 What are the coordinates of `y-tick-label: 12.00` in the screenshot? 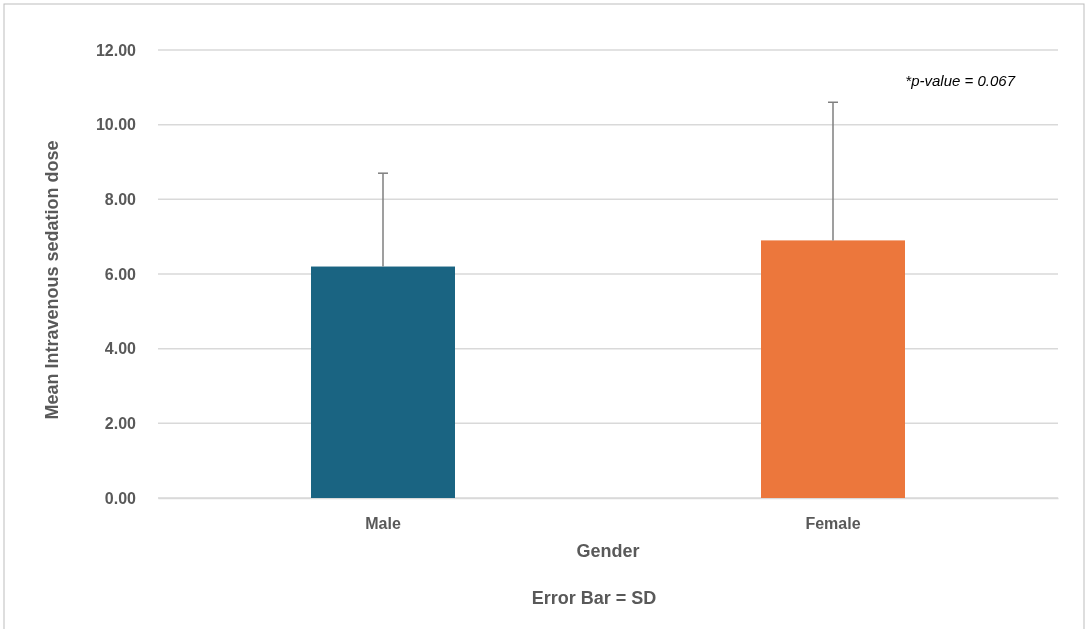 It's located at (116, 50).